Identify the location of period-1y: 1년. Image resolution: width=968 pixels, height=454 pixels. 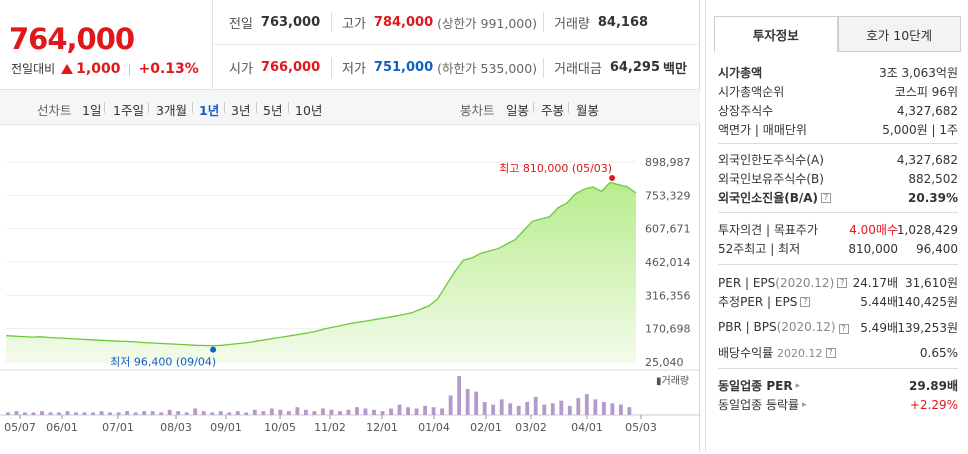
(209, 110).